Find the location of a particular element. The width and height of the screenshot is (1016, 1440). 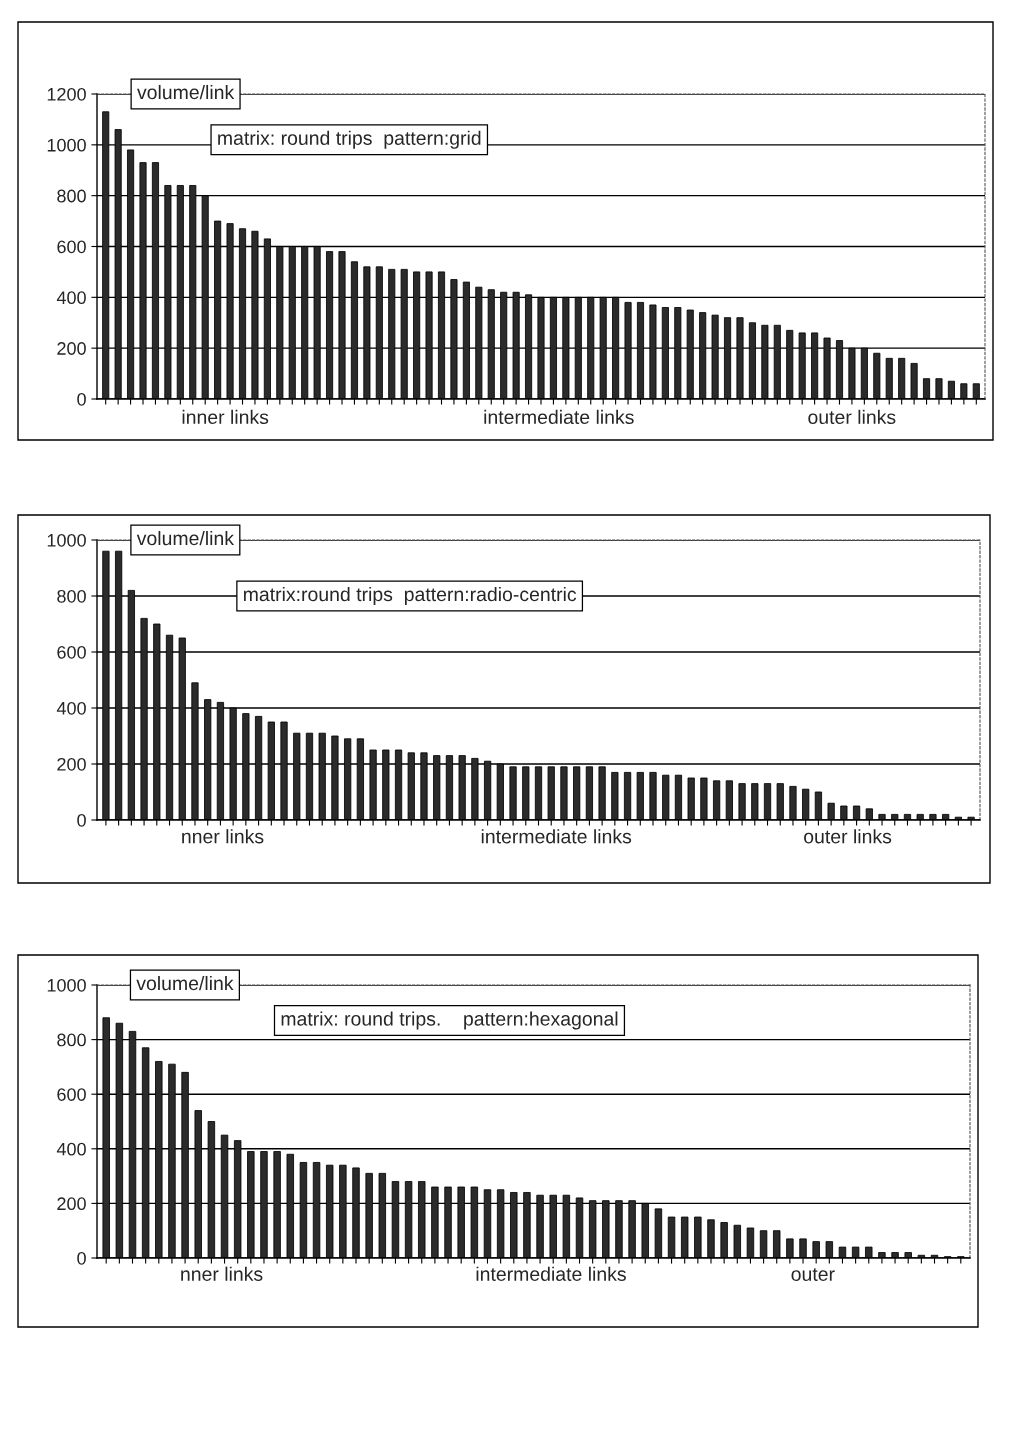

text: matrix: round trips. pattern:hexagonal is located at coordinates (449, 1020).